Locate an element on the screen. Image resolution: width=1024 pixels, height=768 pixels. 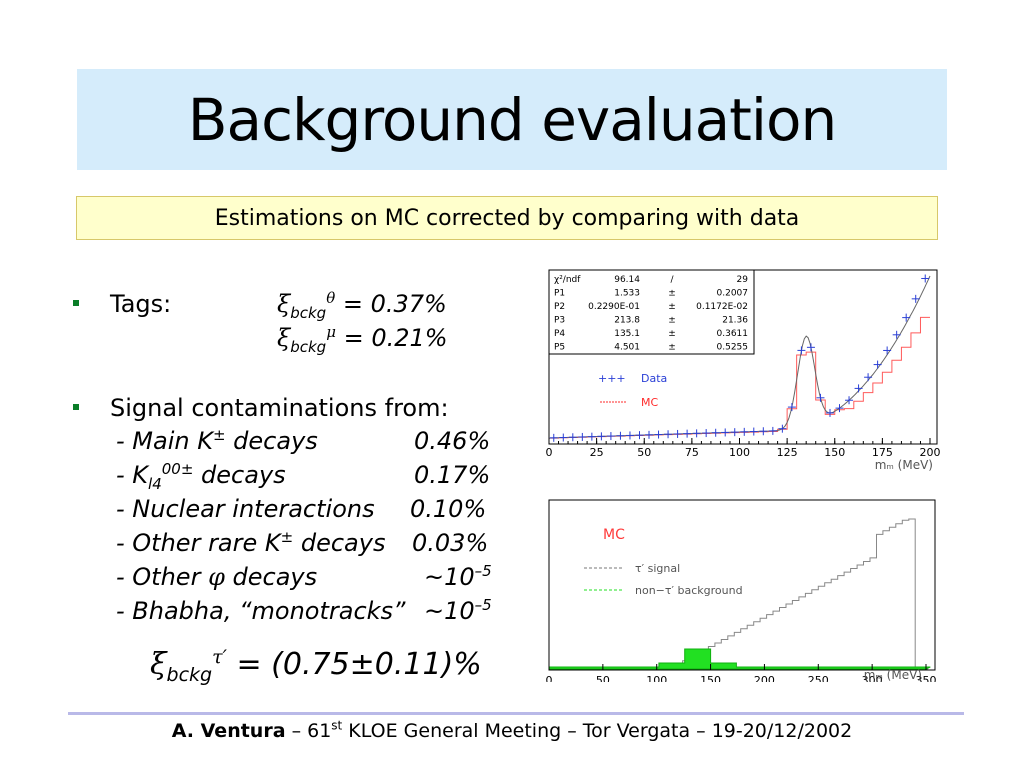
signal-row-2-value: 0.17% is located at coordinates (452, 475).